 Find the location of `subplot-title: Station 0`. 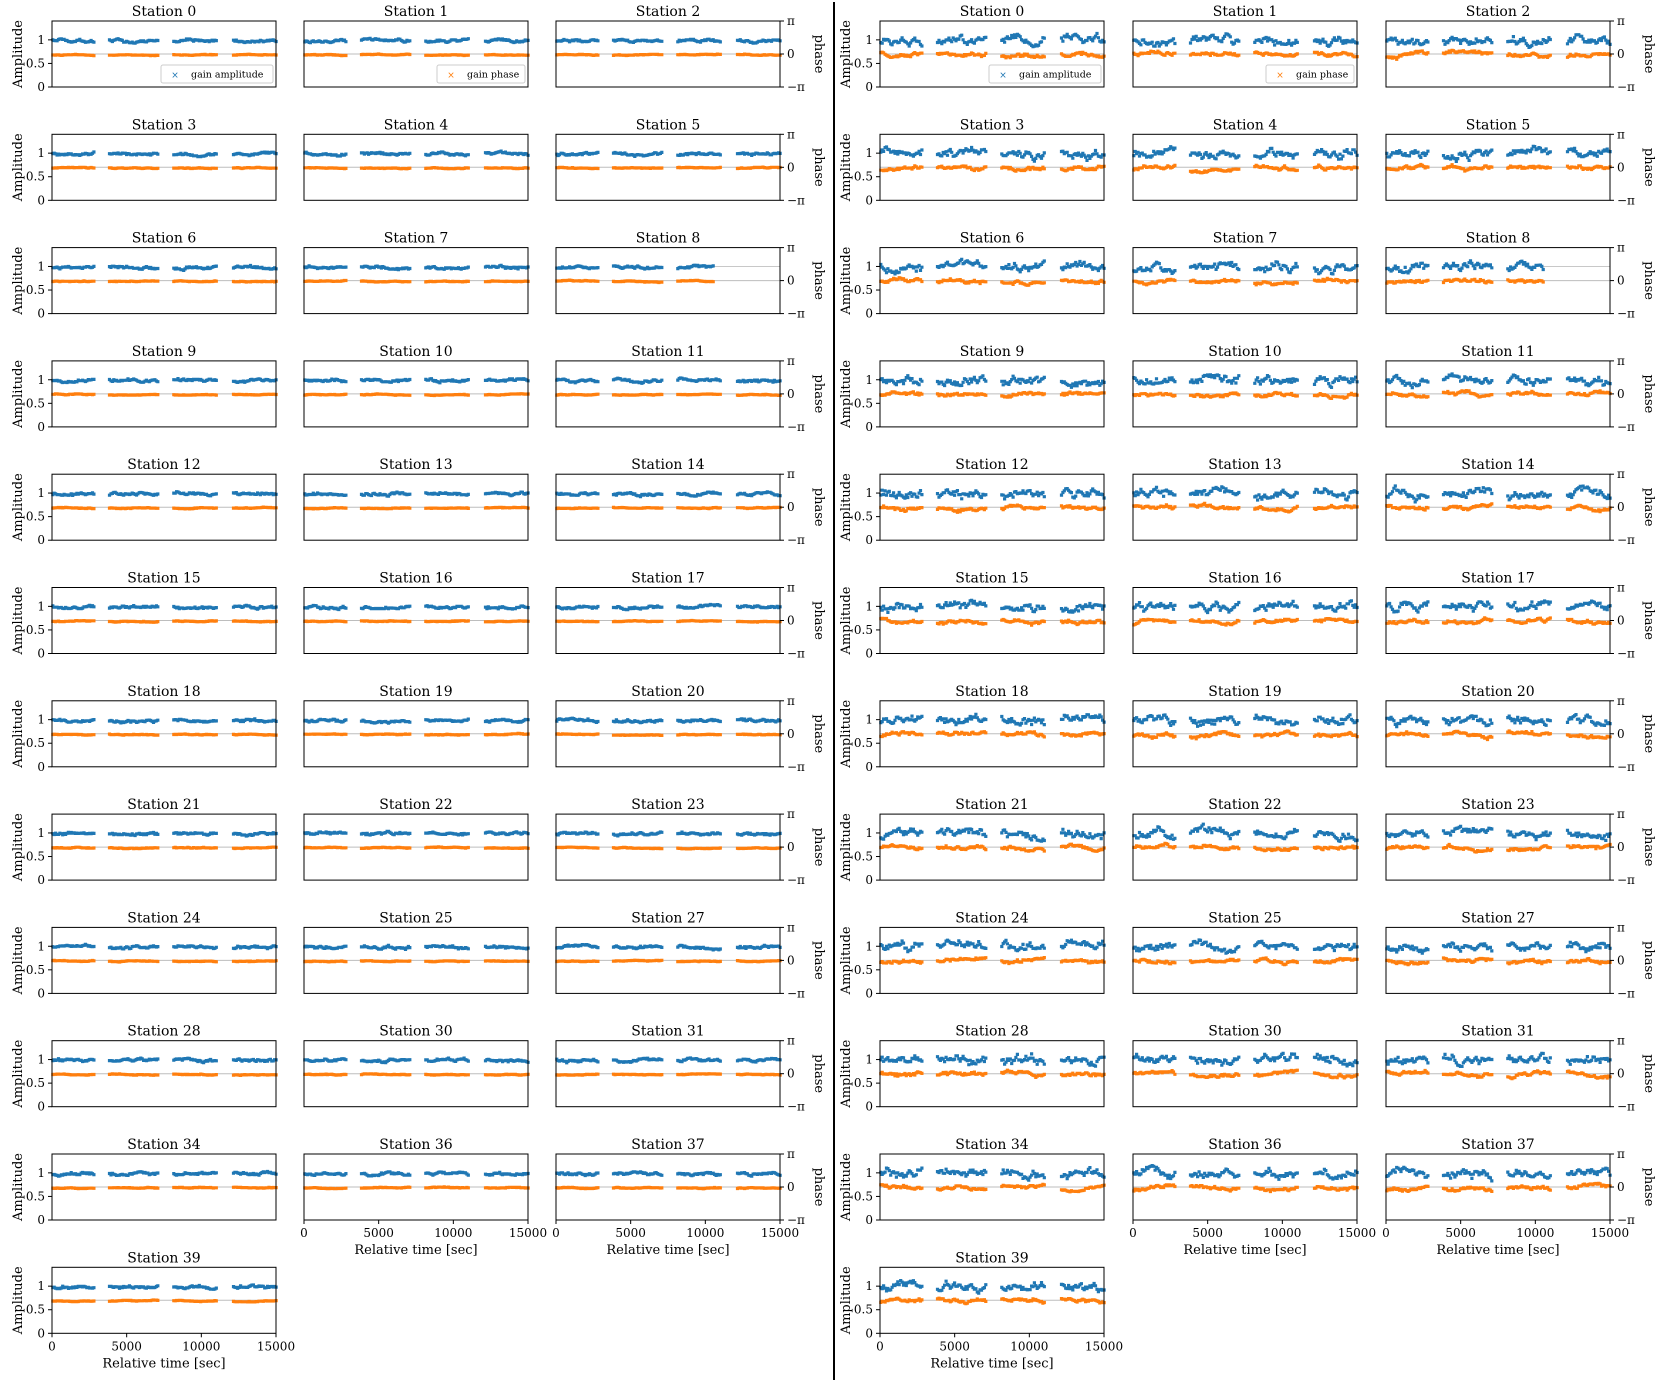

subplot-title: Station 0 is located at coordinates (992, 12).